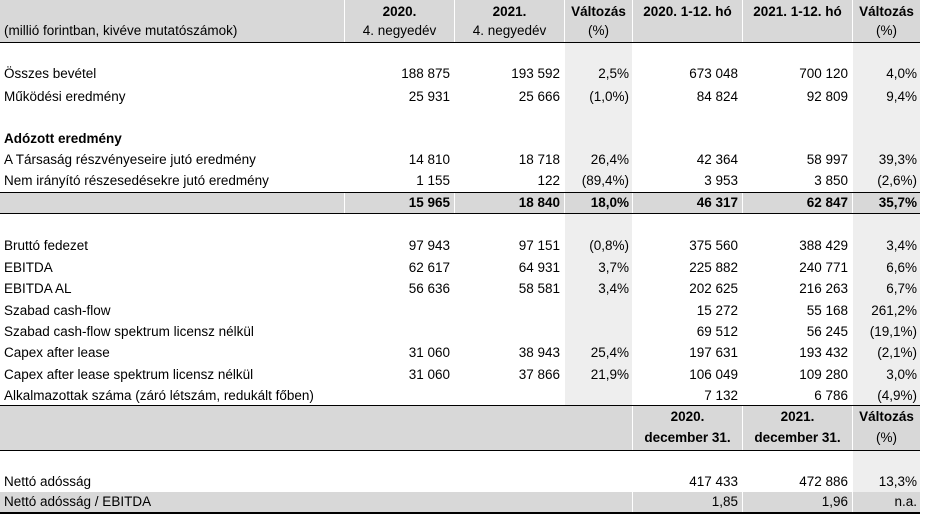  I want to click on value-cell: (19,1%), so click(893, 331).